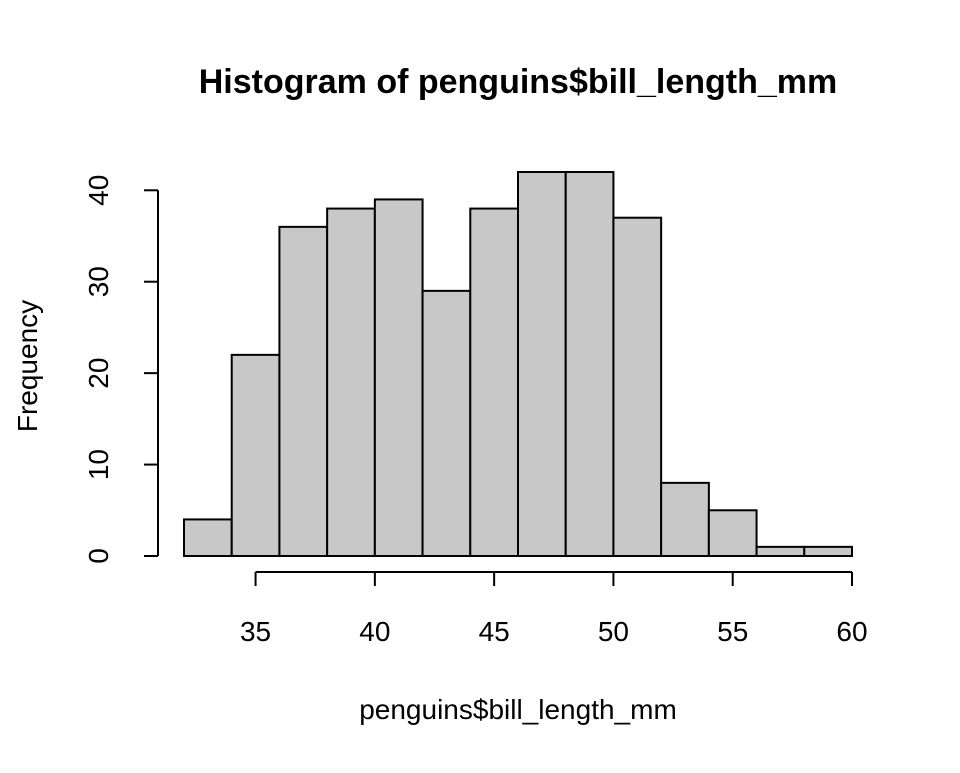 This screenshot has width=960, height=773. Describe the element at coordinates (613, 631) in the screenshot. I see `x-tick-label: 50` at that location.